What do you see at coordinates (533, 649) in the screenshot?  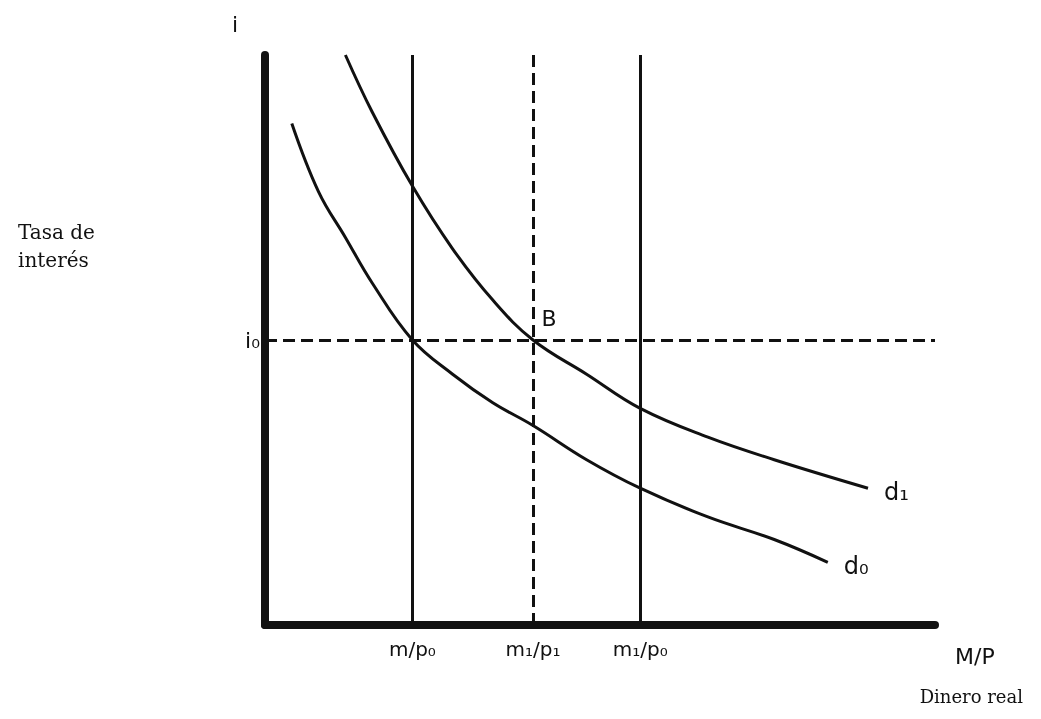 I see `x-tick-label: m₁/p₁` at bounding box center [533, 649].